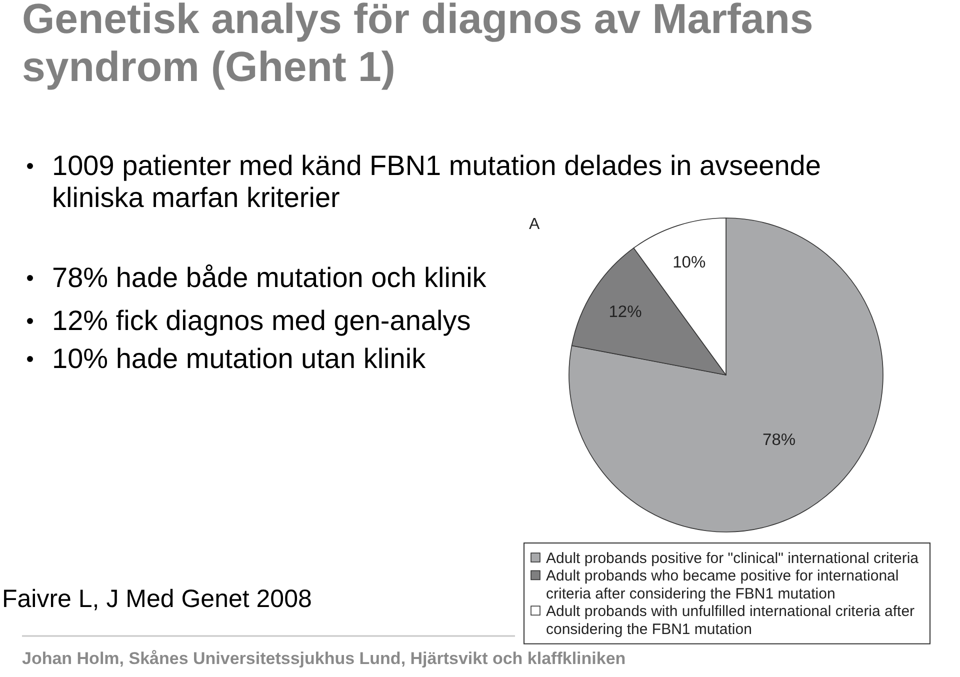  I want to click on text: 1009 patienter med känd FBN1 mutation delades in avseende kliniska marfan kriterier, so click(436, 181).